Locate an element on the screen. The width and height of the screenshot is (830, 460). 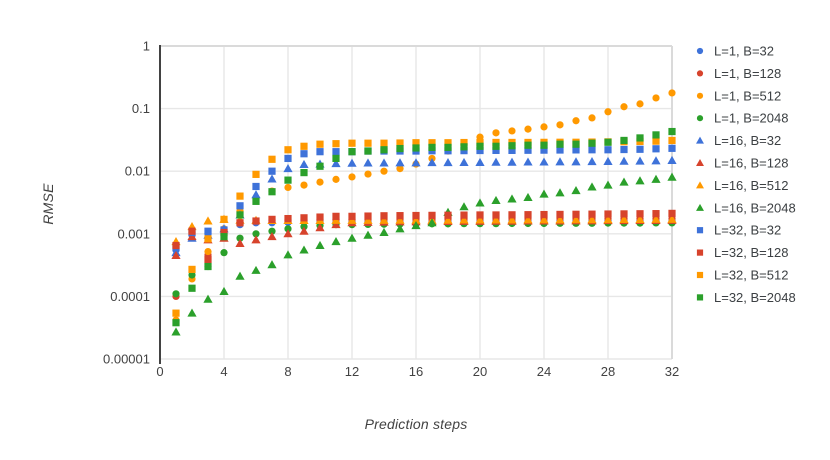
legend-item-l-16-b-2048: L=16, B=2048 is located at coordinates (746, 207).